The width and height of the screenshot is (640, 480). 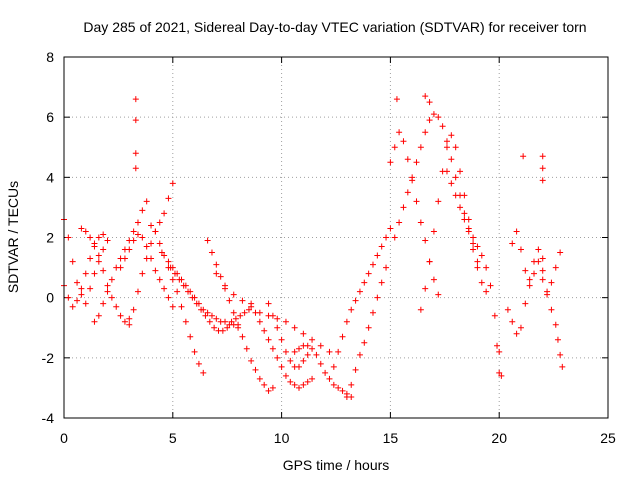 What do you see at coordinates (50, 238) in the screenshot?
I see `y-tick-label: 2` at bounding box center [50, 238].